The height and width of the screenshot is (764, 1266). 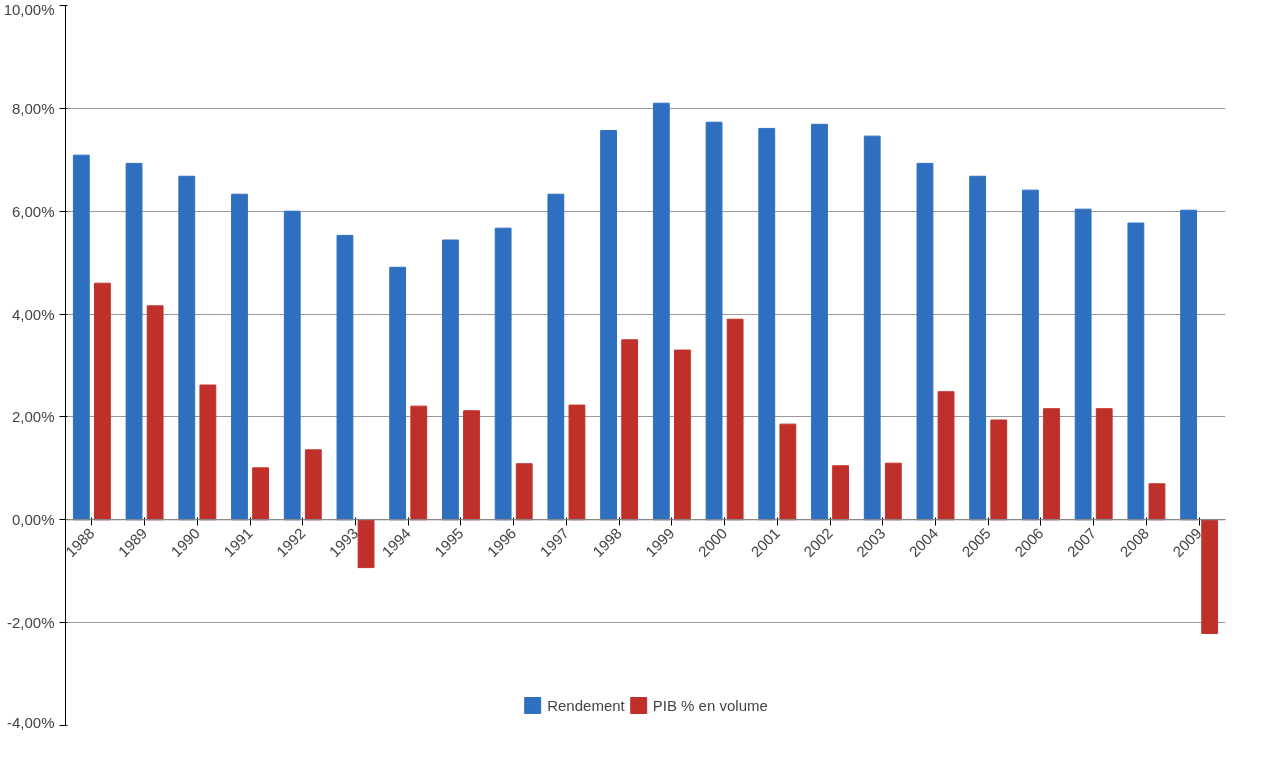 What do you see at coordinates (33, 520) in the screenshot?
I see `y-tick-label: 0,00%` at bounding box center [33, 520].